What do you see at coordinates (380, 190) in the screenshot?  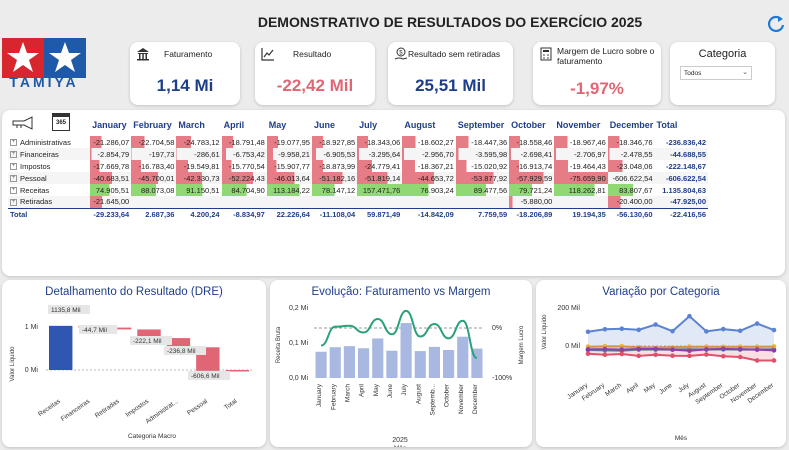 I see `table-cell: 157.471,76` at bounding box center [380, 190].